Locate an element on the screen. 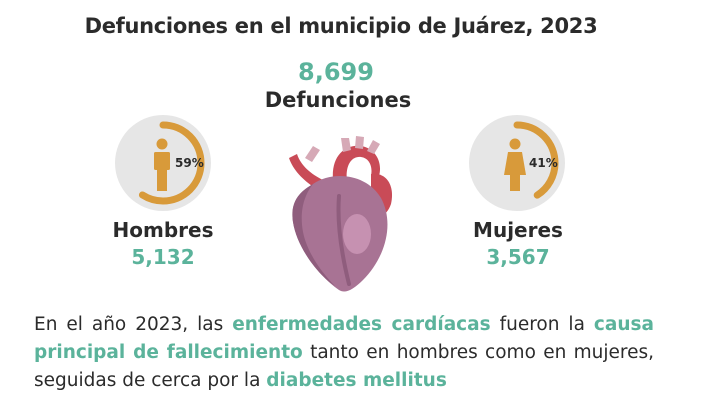 This screenshot has height=417, width=720. men-percent: 59% is located at coordinates (189, 163).